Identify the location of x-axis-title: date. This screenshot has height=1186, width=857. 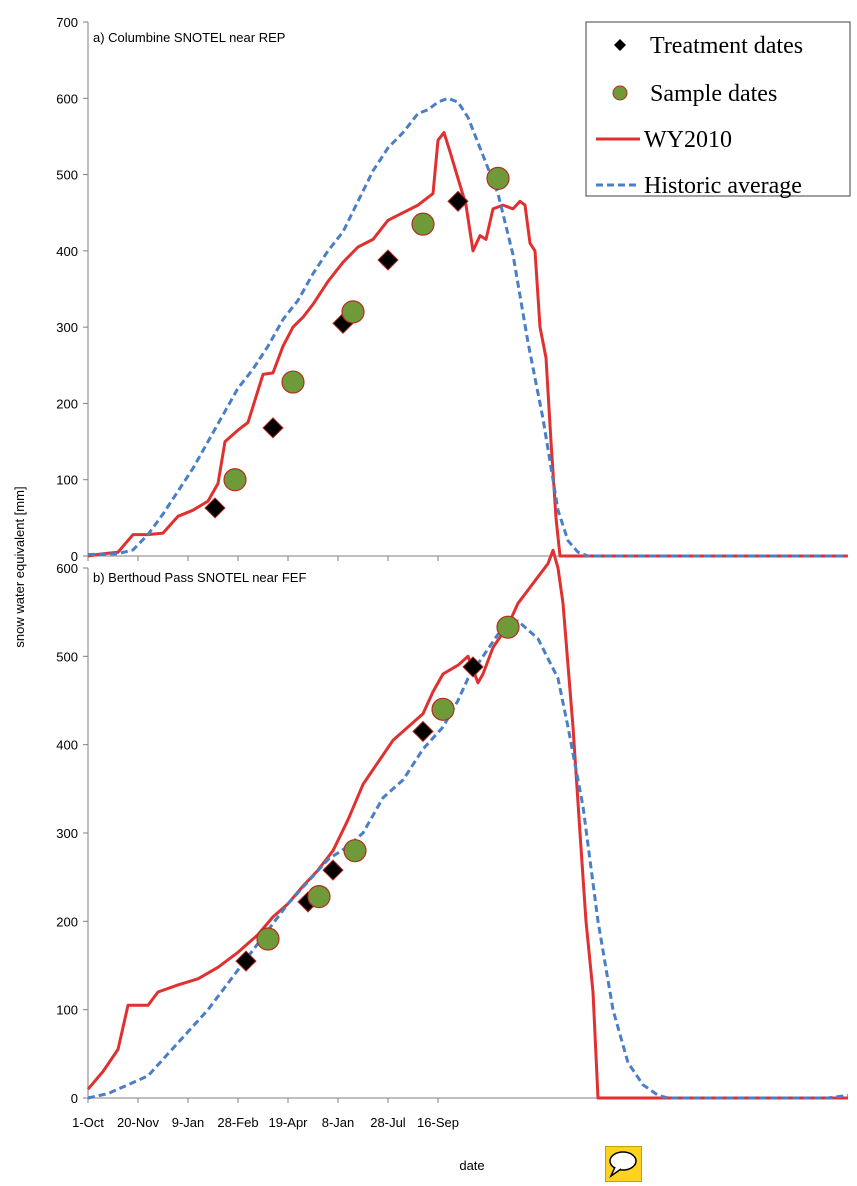
(471, 1165).